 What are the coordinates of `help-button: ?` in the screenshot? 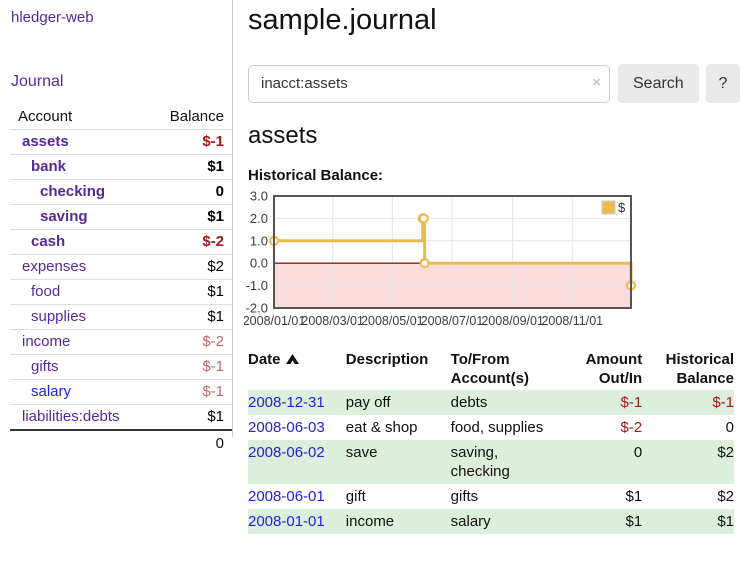 It's located at (723, 83).